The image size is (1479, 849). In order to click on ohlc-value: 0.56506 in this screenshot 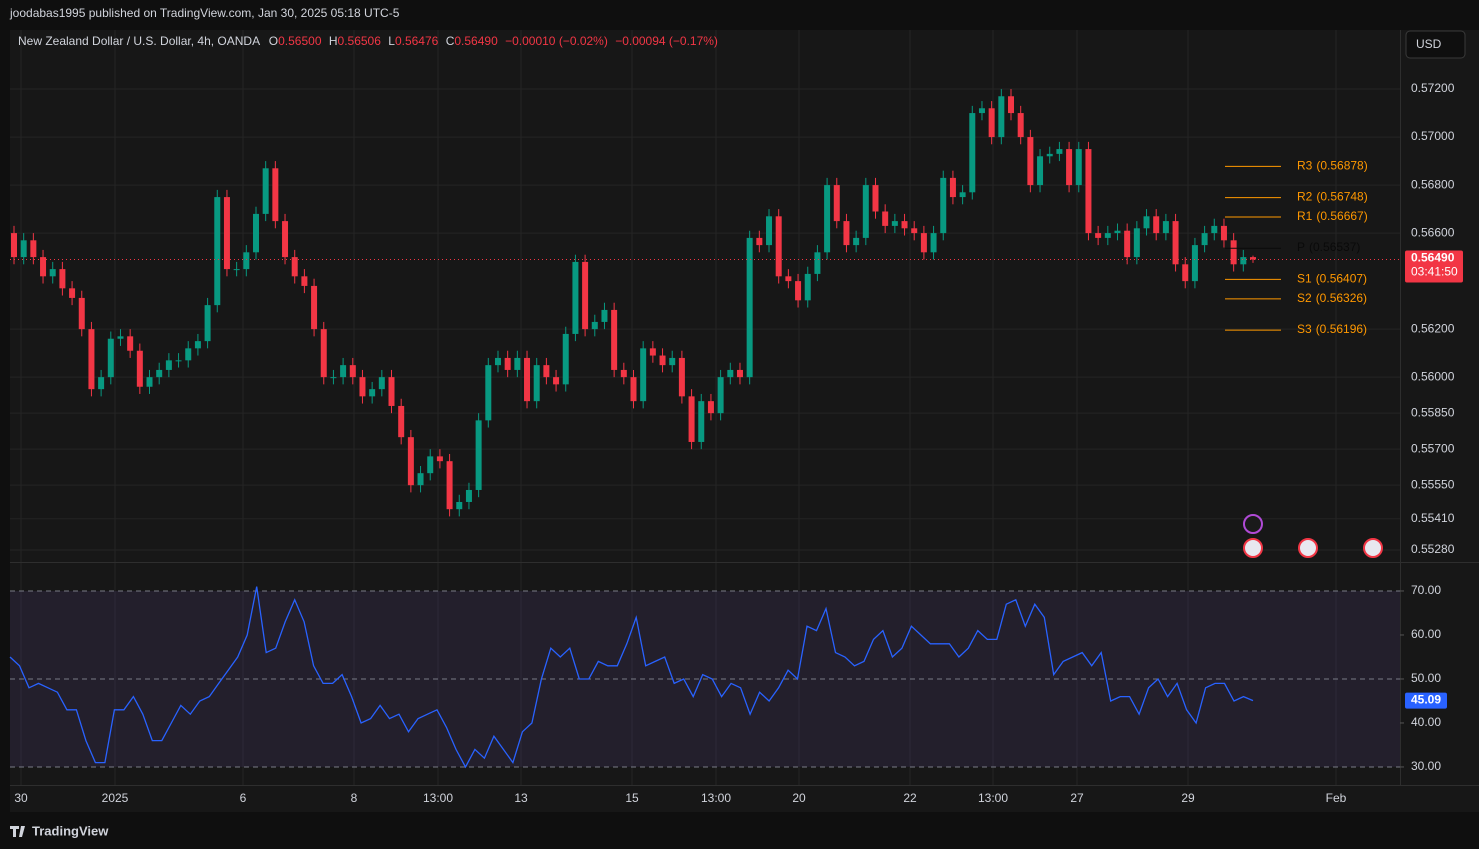, I will do `click(360, 41)`.